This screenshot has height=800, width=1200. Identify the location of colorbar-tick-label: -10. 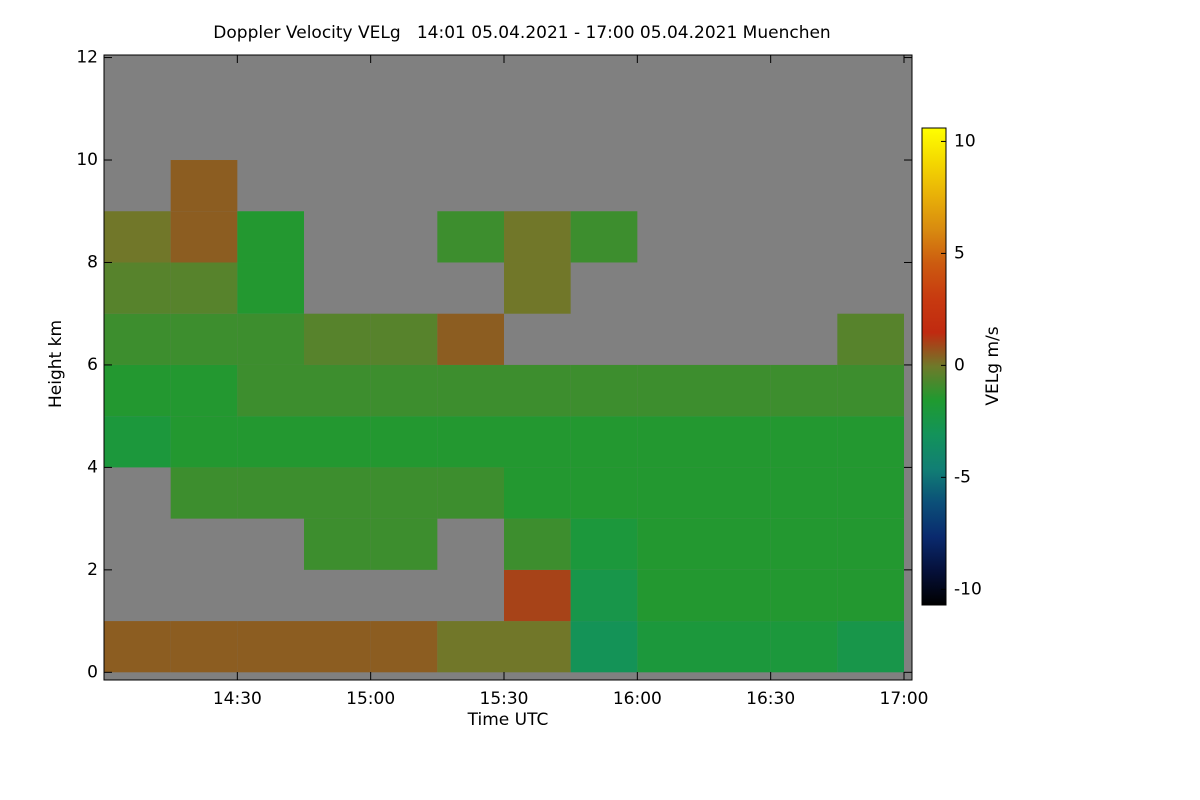
(968, 589).